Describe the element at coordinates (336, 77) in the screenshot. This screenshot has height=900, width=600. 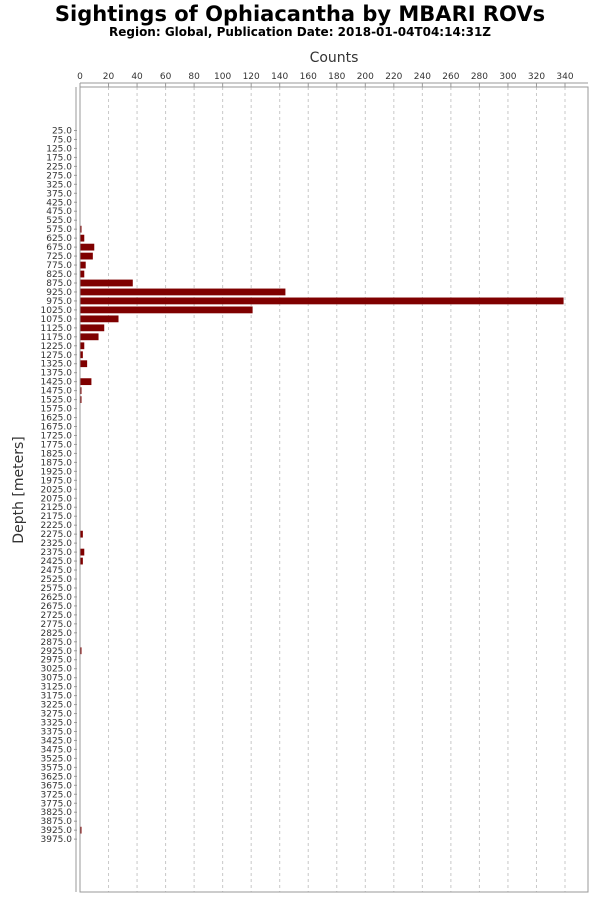
I see `x-tick-label: 180` at that location.